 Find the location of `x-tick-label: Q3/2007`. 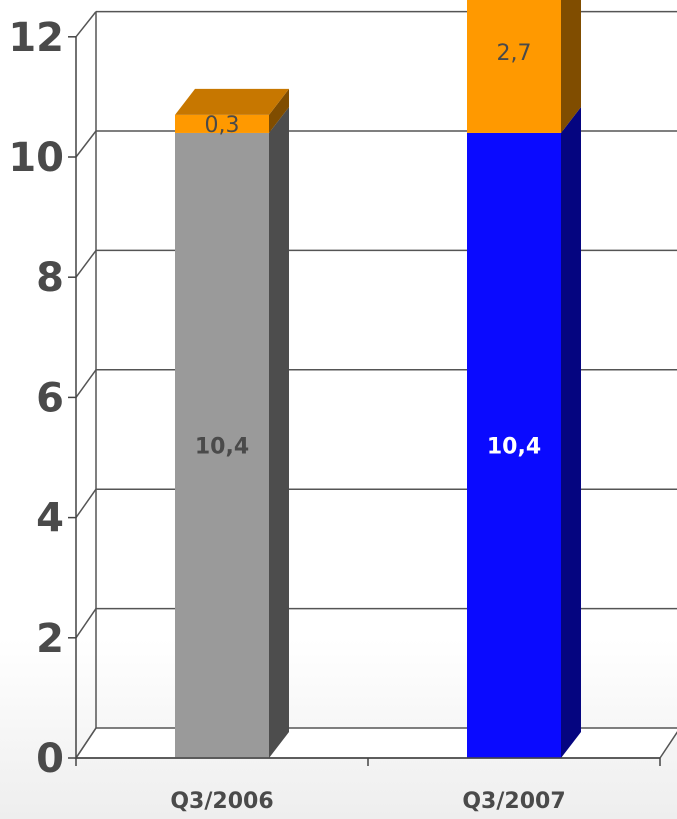

x-tick-label: Q3/2007 is located at coordinates (513, 801).